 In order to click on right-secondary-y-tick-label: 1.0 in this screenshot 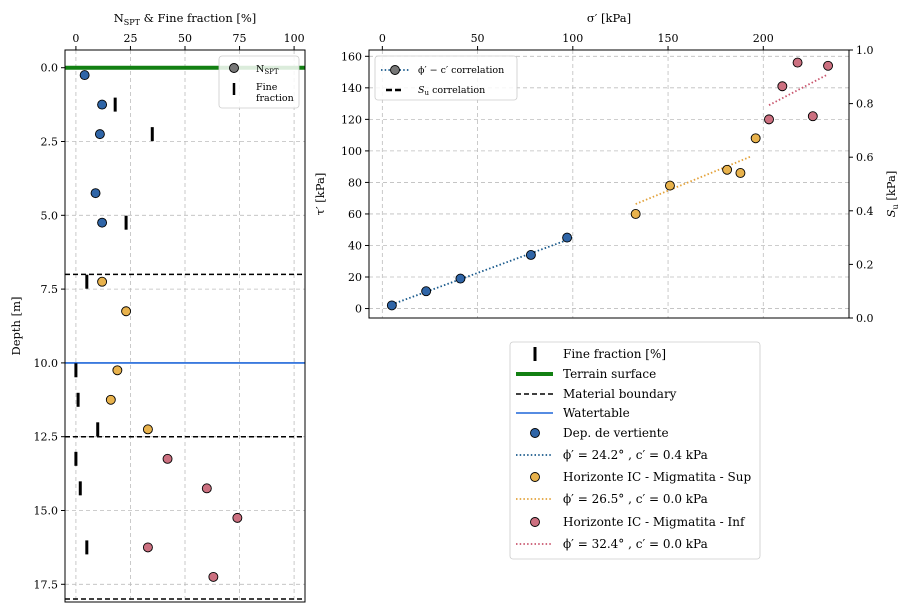, I will do `click(865, 50)`.